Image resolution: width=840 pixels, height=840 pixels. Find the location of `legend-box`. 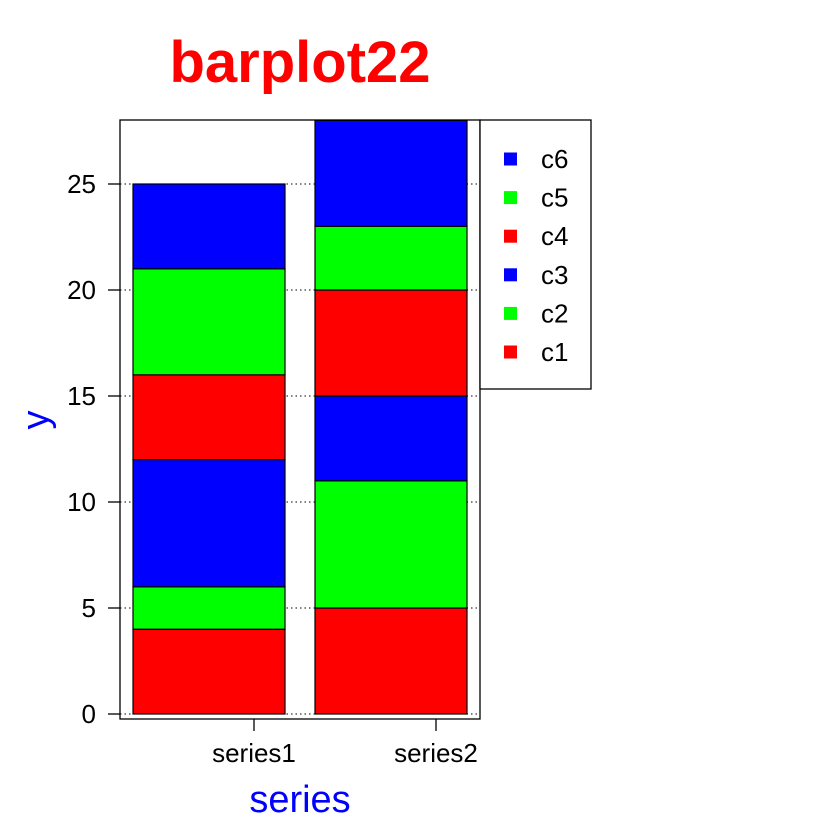

legend-box is located at coordinates (535, 254).